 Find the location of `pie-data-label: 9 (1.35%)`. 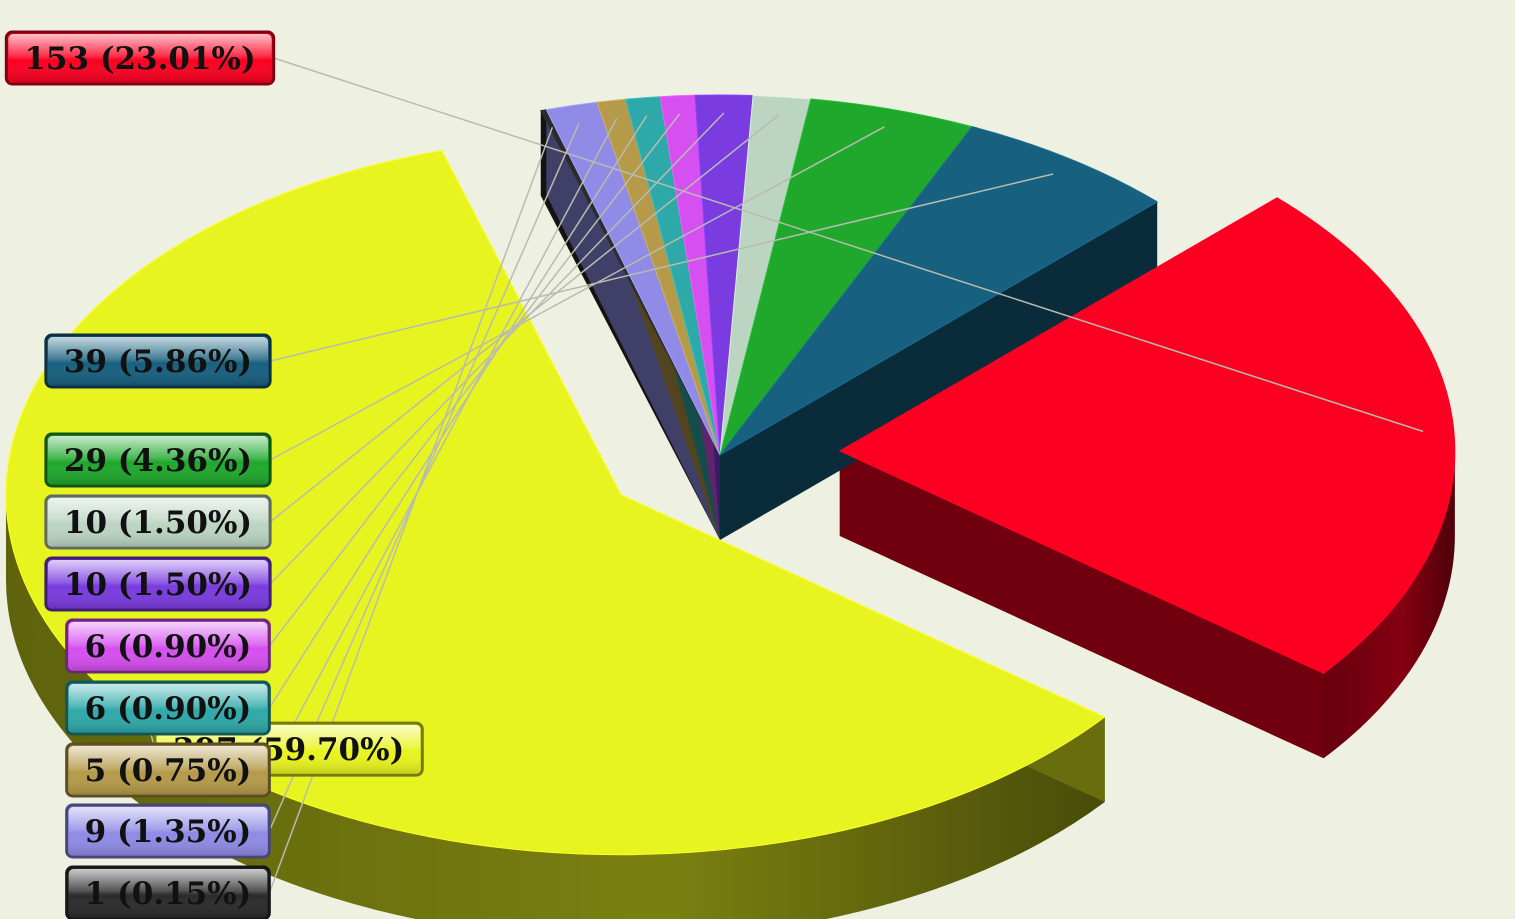

pie-data-label: 9 (1.35%) is located at coordinates (168, 832).